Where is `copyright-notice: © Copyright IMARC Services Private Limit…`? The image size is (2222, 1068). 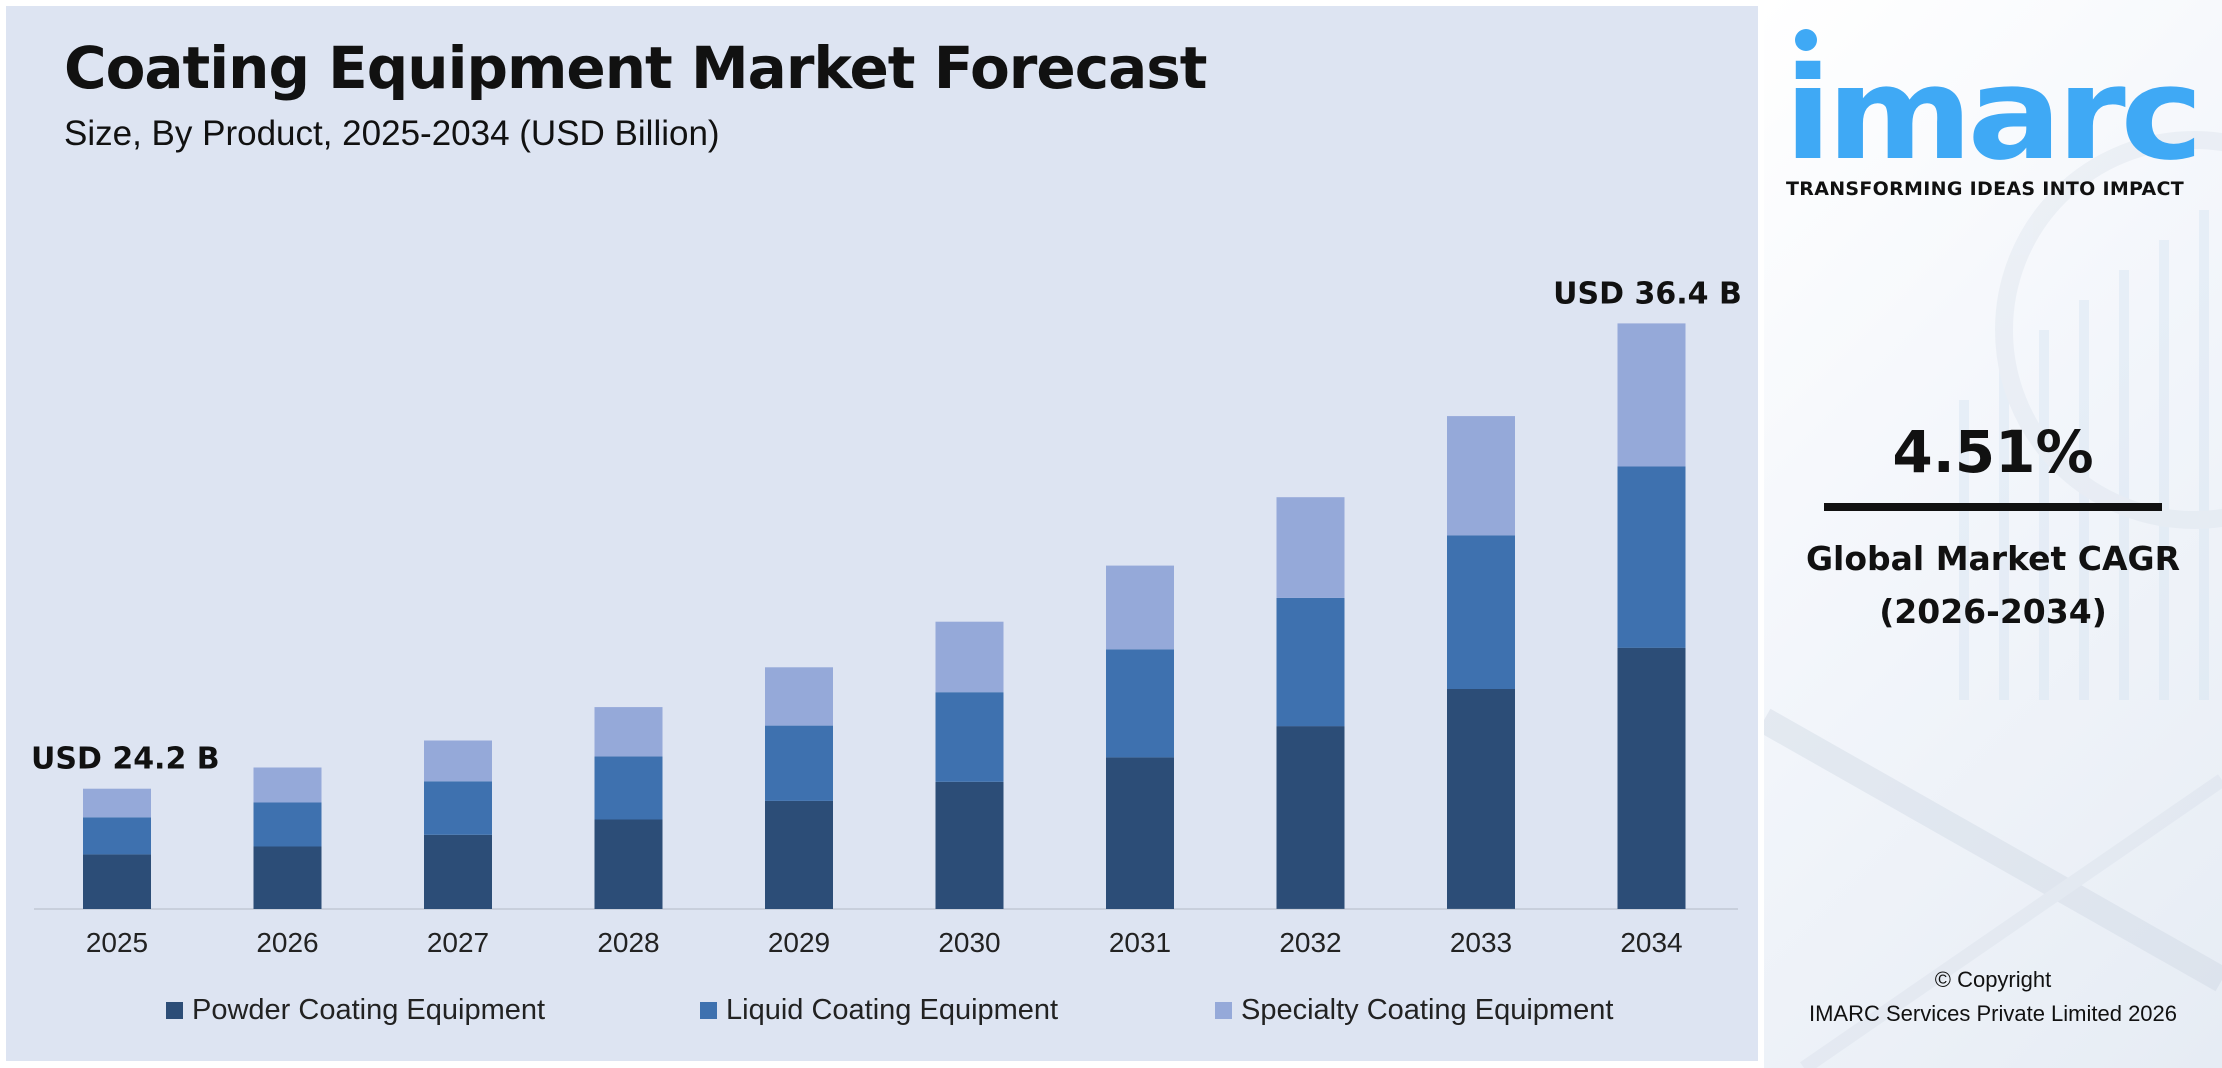
copyright-notice: © Copyright IMARC Services Private Limit… is located at coordinates (1993, 997).